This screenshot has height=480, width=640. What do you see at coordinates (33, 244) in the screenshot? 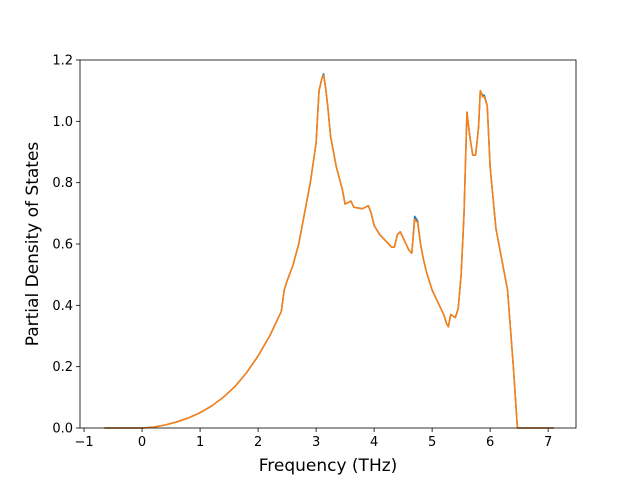
I see `y-axis-label: Partial Density of States` at bounding box center [33, 244].